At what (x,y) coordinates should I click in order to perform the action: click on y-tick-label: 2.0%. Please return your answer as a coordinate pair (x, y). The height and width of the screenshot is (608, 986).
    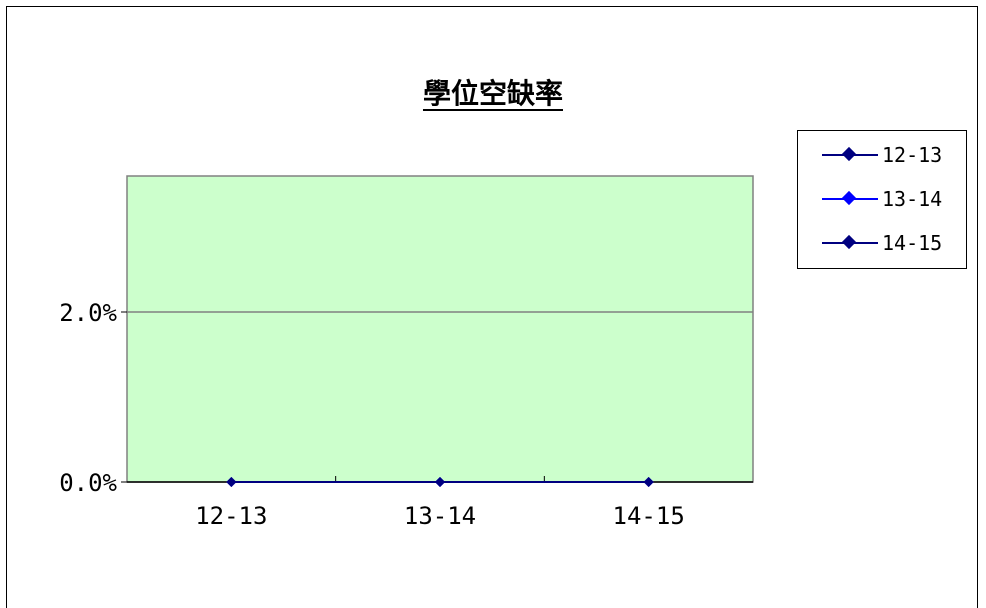
    Looking at the image, I should click on (88, 313).